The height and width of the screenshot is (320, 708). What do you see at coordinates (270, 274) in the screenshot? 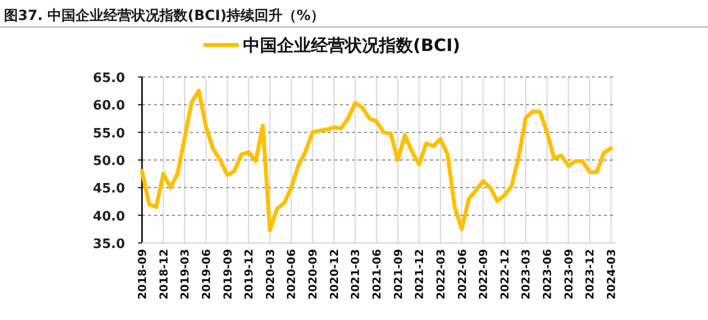
I see `x-tick-label: 2020-03` at bounding box center [270, 274].